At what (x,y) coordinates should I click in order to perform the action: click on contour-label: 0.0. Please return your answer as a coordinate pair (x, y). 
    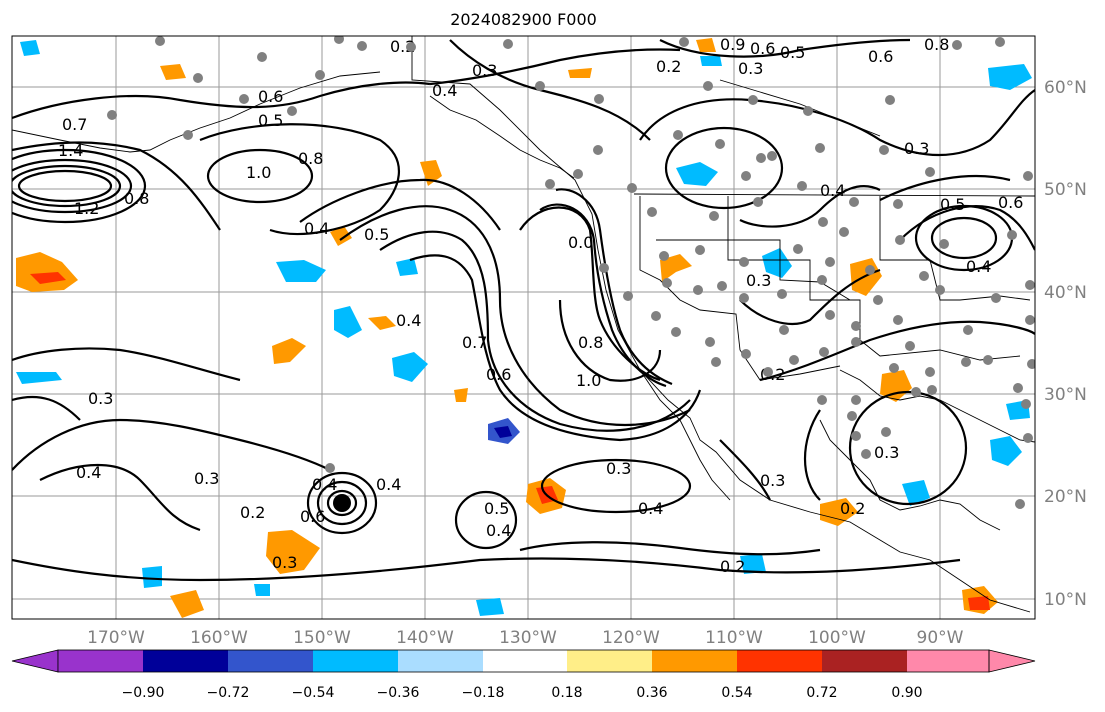
    Looking at the image, I should click on (580, 242).